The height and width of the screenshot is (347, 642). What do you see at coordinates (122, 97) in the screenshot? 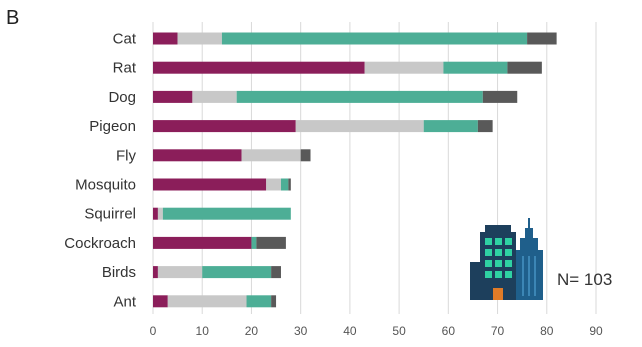
I see `category-label: Dog` at bounding box center [122, 97].